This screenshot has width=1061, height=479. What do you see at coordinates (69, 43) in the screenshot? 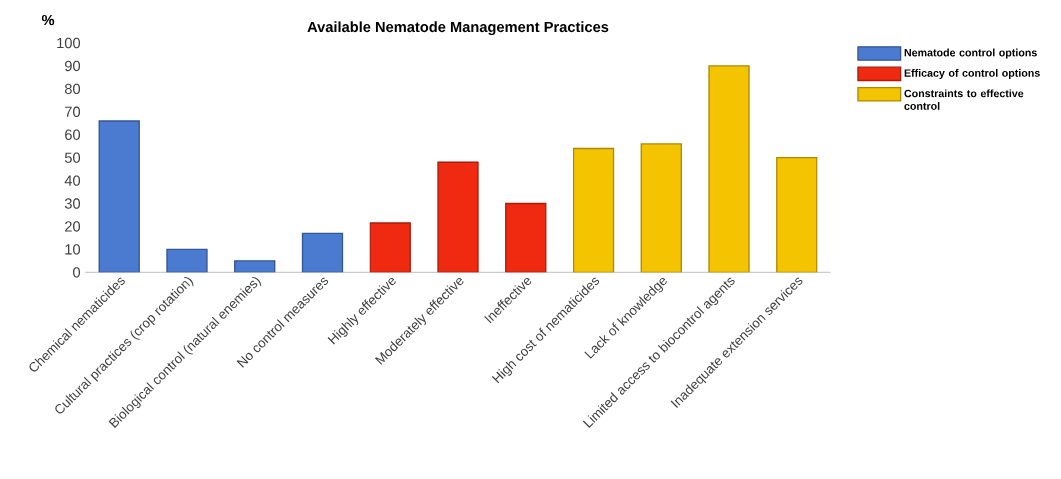
I see `y-tick-label: 100` at bounding box center [69, 43].